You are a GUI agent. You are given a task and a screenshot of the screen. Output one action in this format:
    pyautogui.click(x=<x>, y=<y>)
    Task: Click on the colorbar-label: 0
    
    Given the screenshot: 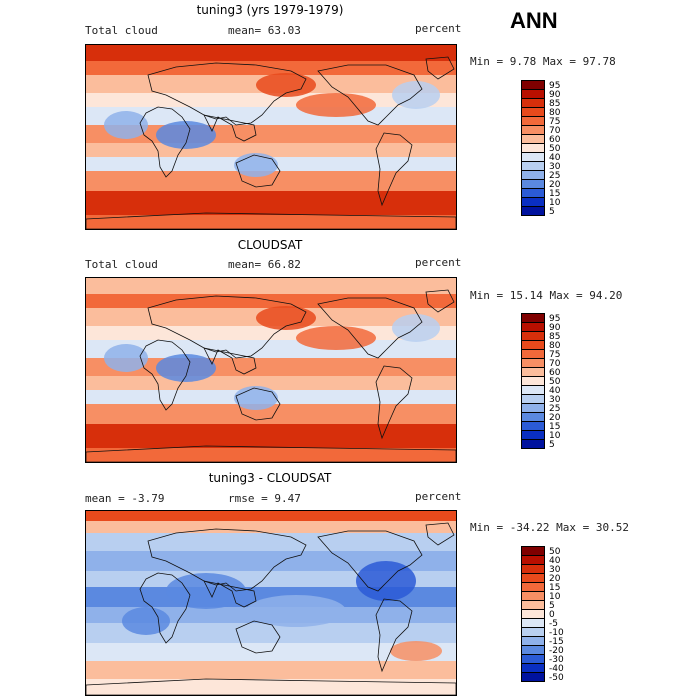 What is the action you would take?
    pyautogui.click(x=552, y=615)
    